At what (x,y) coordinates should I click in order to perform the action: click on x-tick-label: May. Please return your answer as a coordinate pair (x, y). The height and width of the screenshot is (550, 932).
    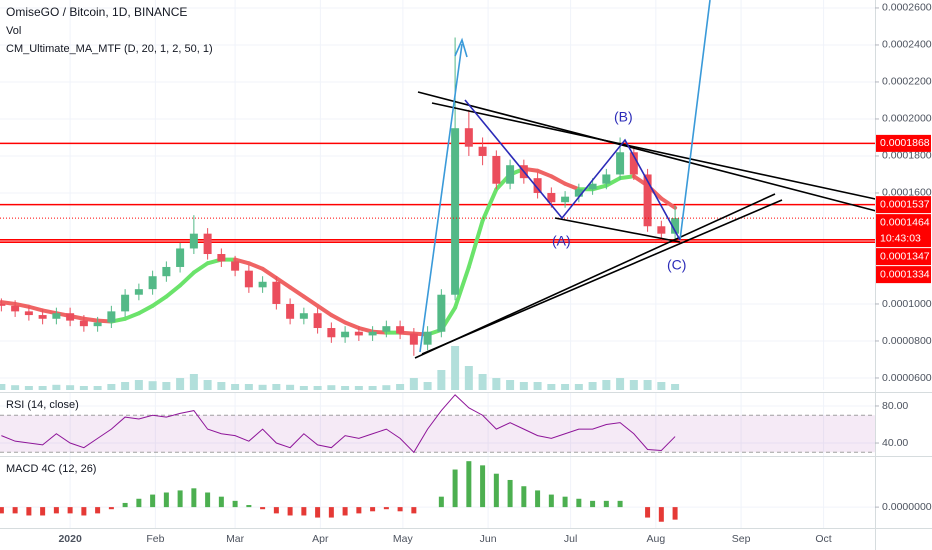
    Looking at the image, I should click on (403, 539).